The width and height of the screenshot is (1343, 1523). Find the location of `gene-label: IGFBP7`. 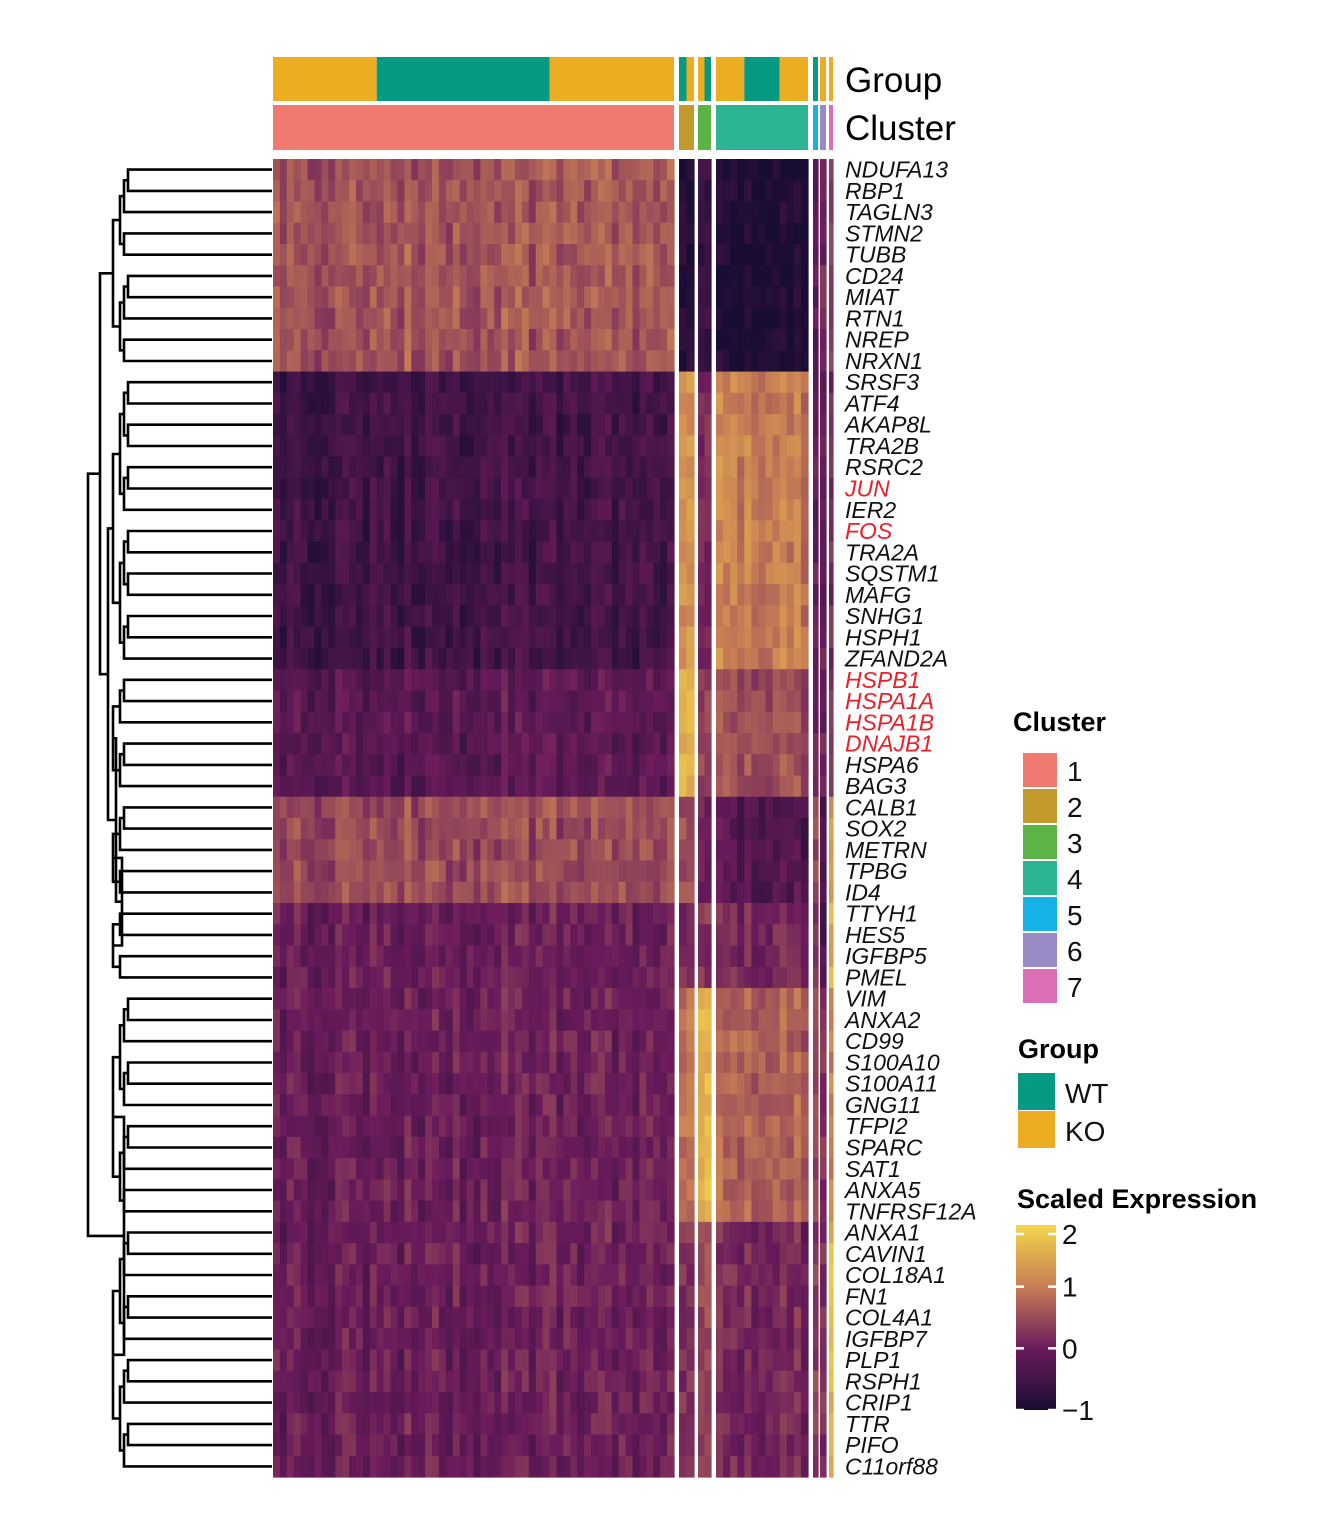

gene-label: IGFBP7 is located at coordinates (886, 1339).